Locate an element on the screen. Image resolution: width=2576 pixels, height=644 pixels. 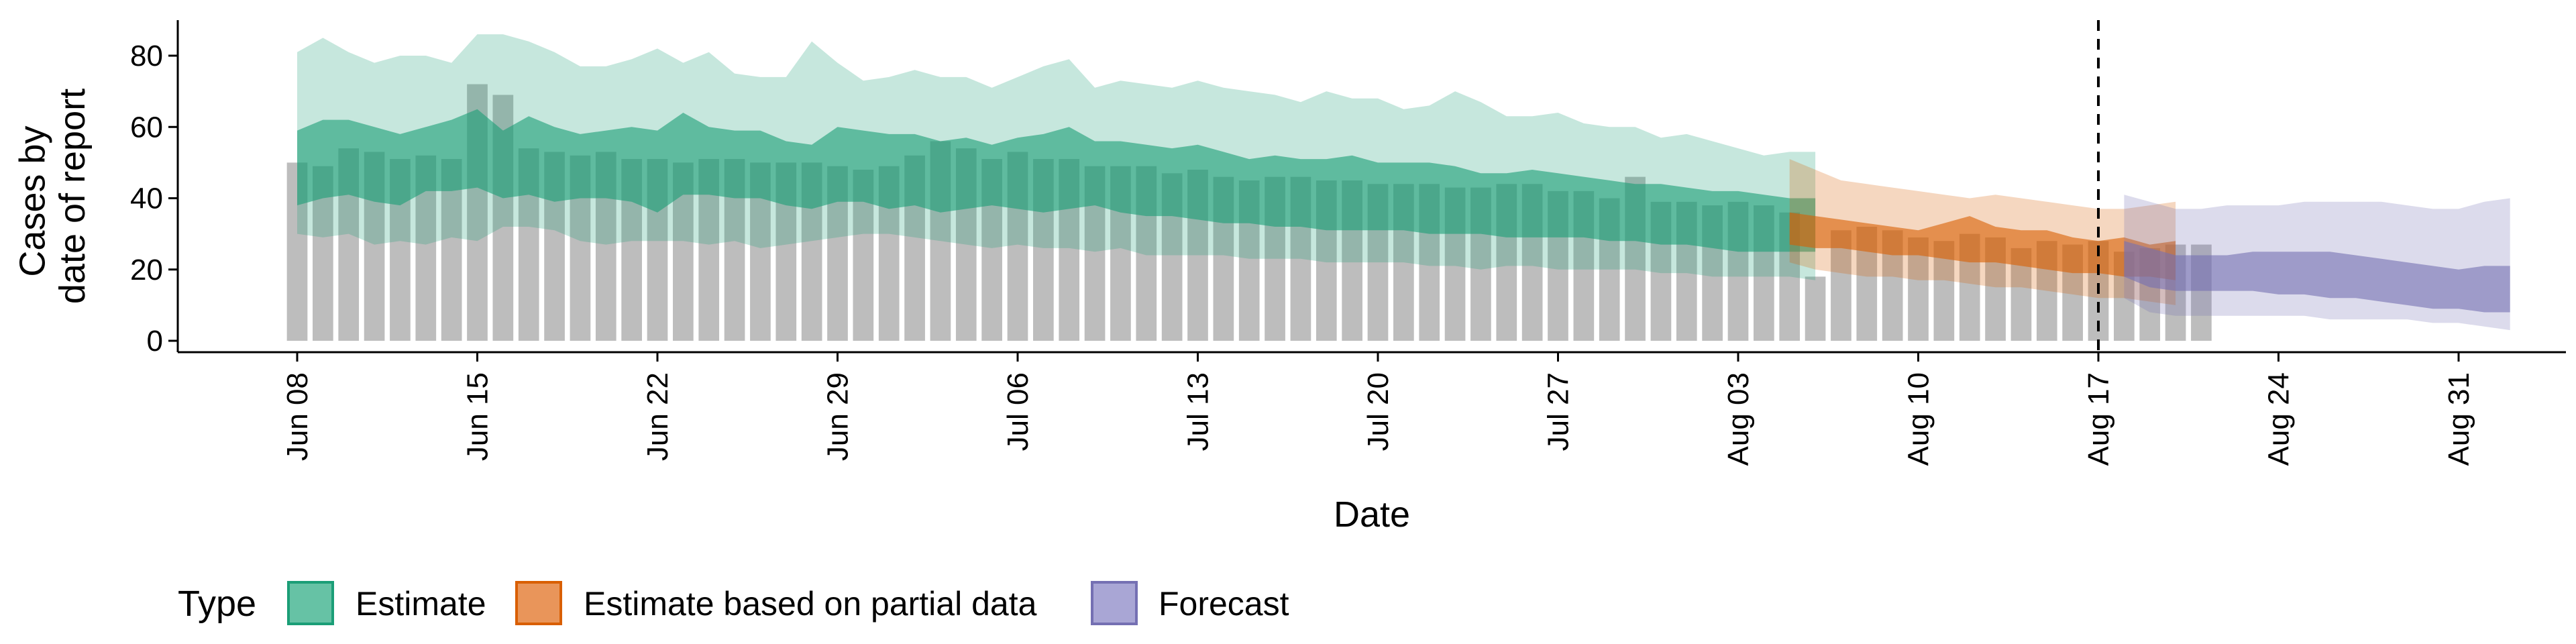
y-ticks: 0 20 40 60 80 is located at coordinates (154, 199).